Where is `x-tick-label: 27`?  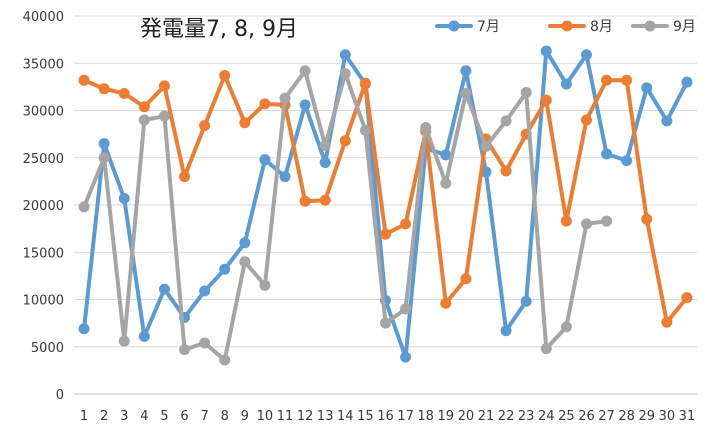
x-tick-label: 27 is located at coordinates (606, 416).